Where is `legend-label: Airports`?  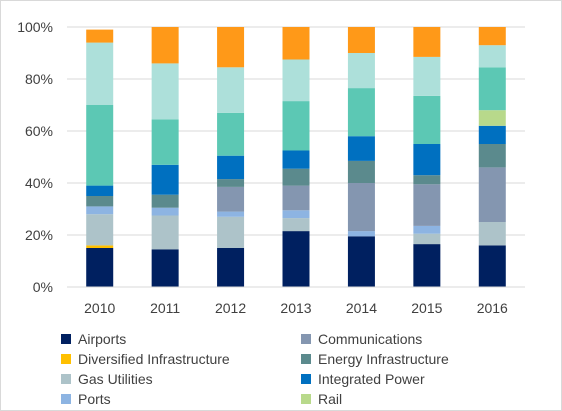
legend-label: Airports is located at coordinates (102, 338).